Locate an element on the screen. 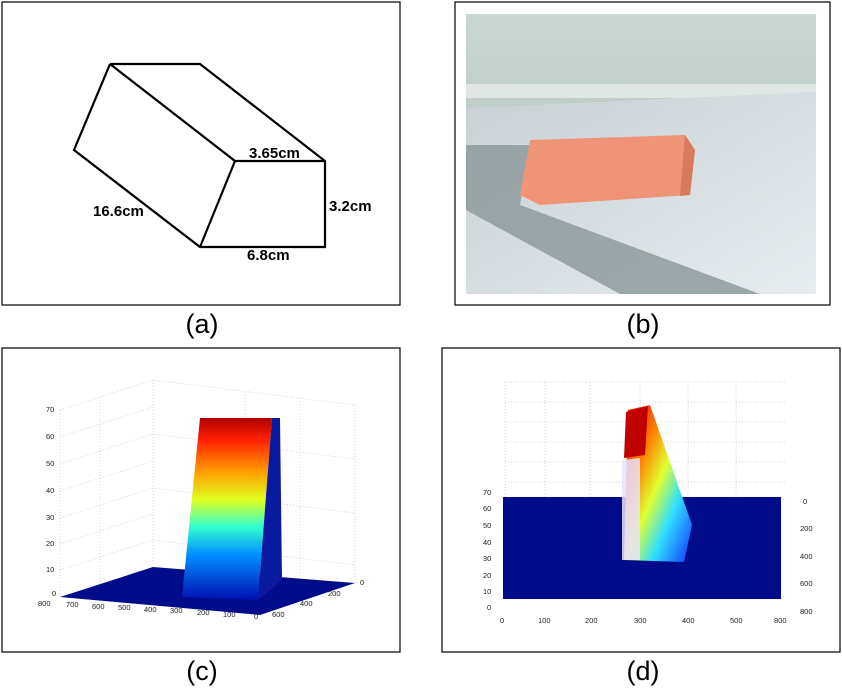 The height and width of the screenshot is (695, 842). photo-shadow is located at coordinates (613, 219).